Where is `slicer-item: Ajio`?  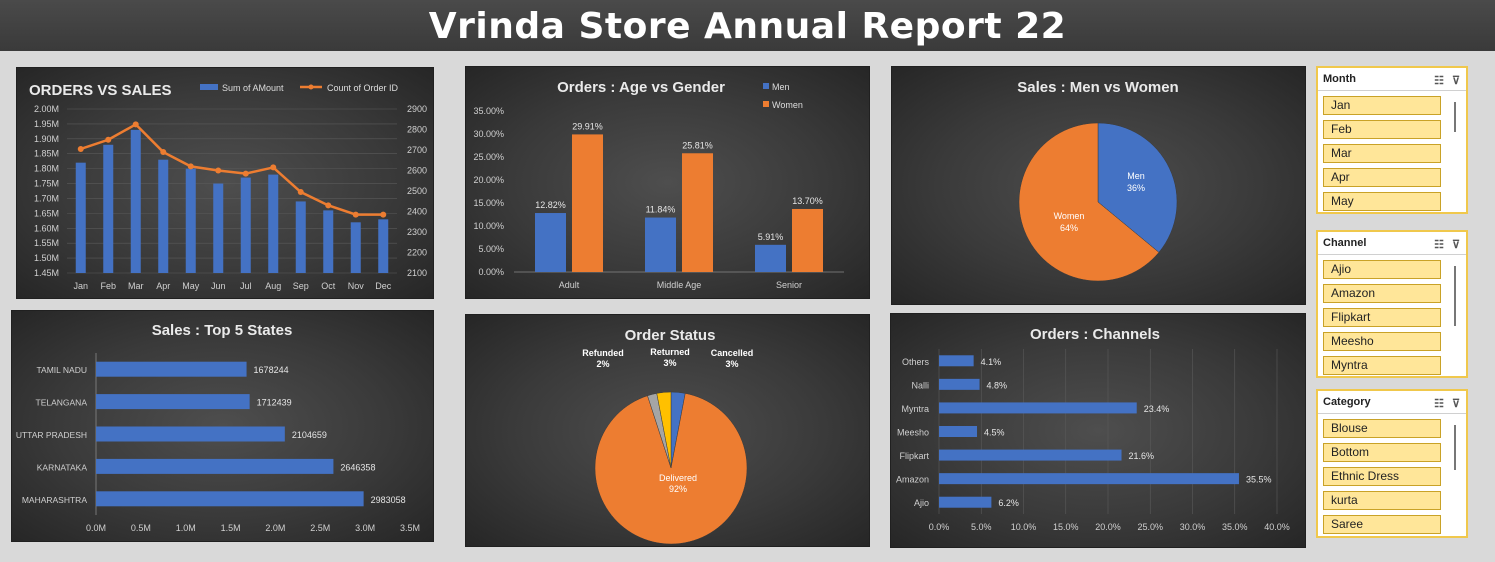 slicer-item: Ajio is located at coordinates (1382, 269).